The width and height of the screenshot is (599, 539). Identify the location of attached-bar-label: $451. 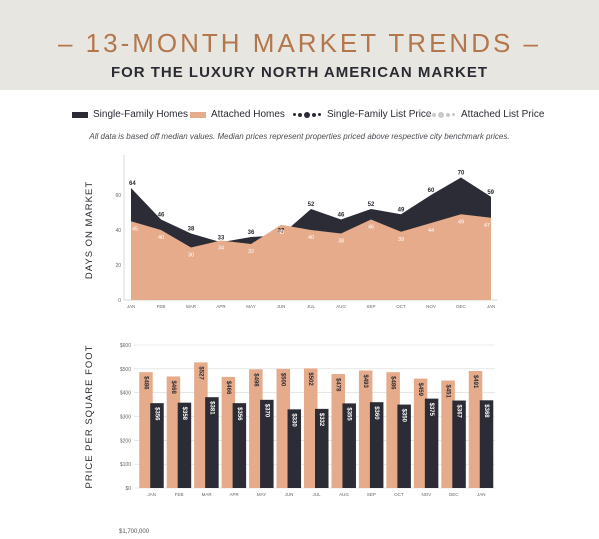
(447, 392).